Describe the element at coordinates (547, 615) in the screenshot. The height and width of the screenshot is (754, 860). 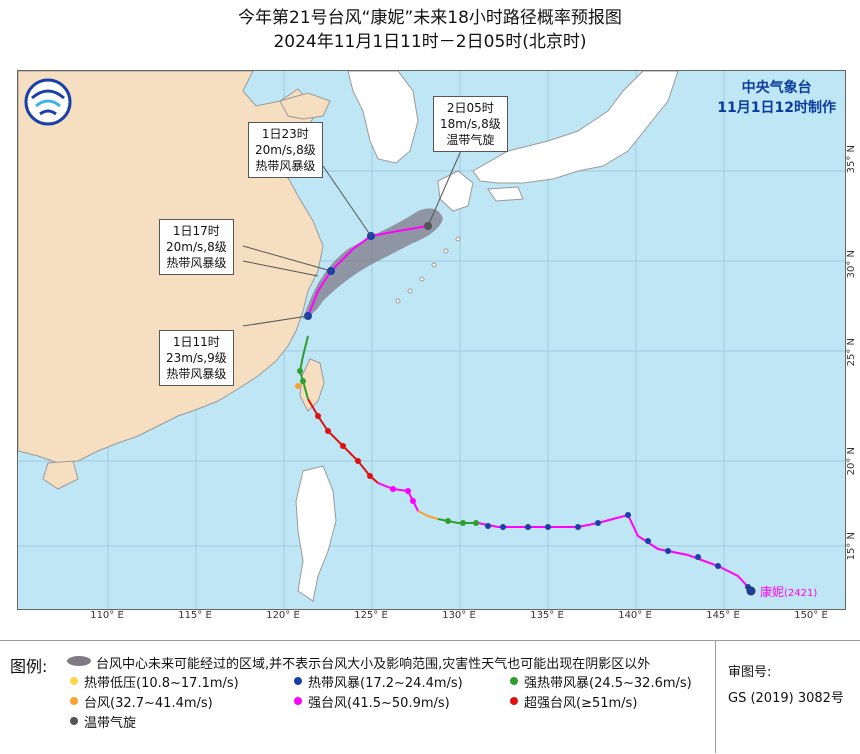
I see `lon-tick: 135° E` at that location.